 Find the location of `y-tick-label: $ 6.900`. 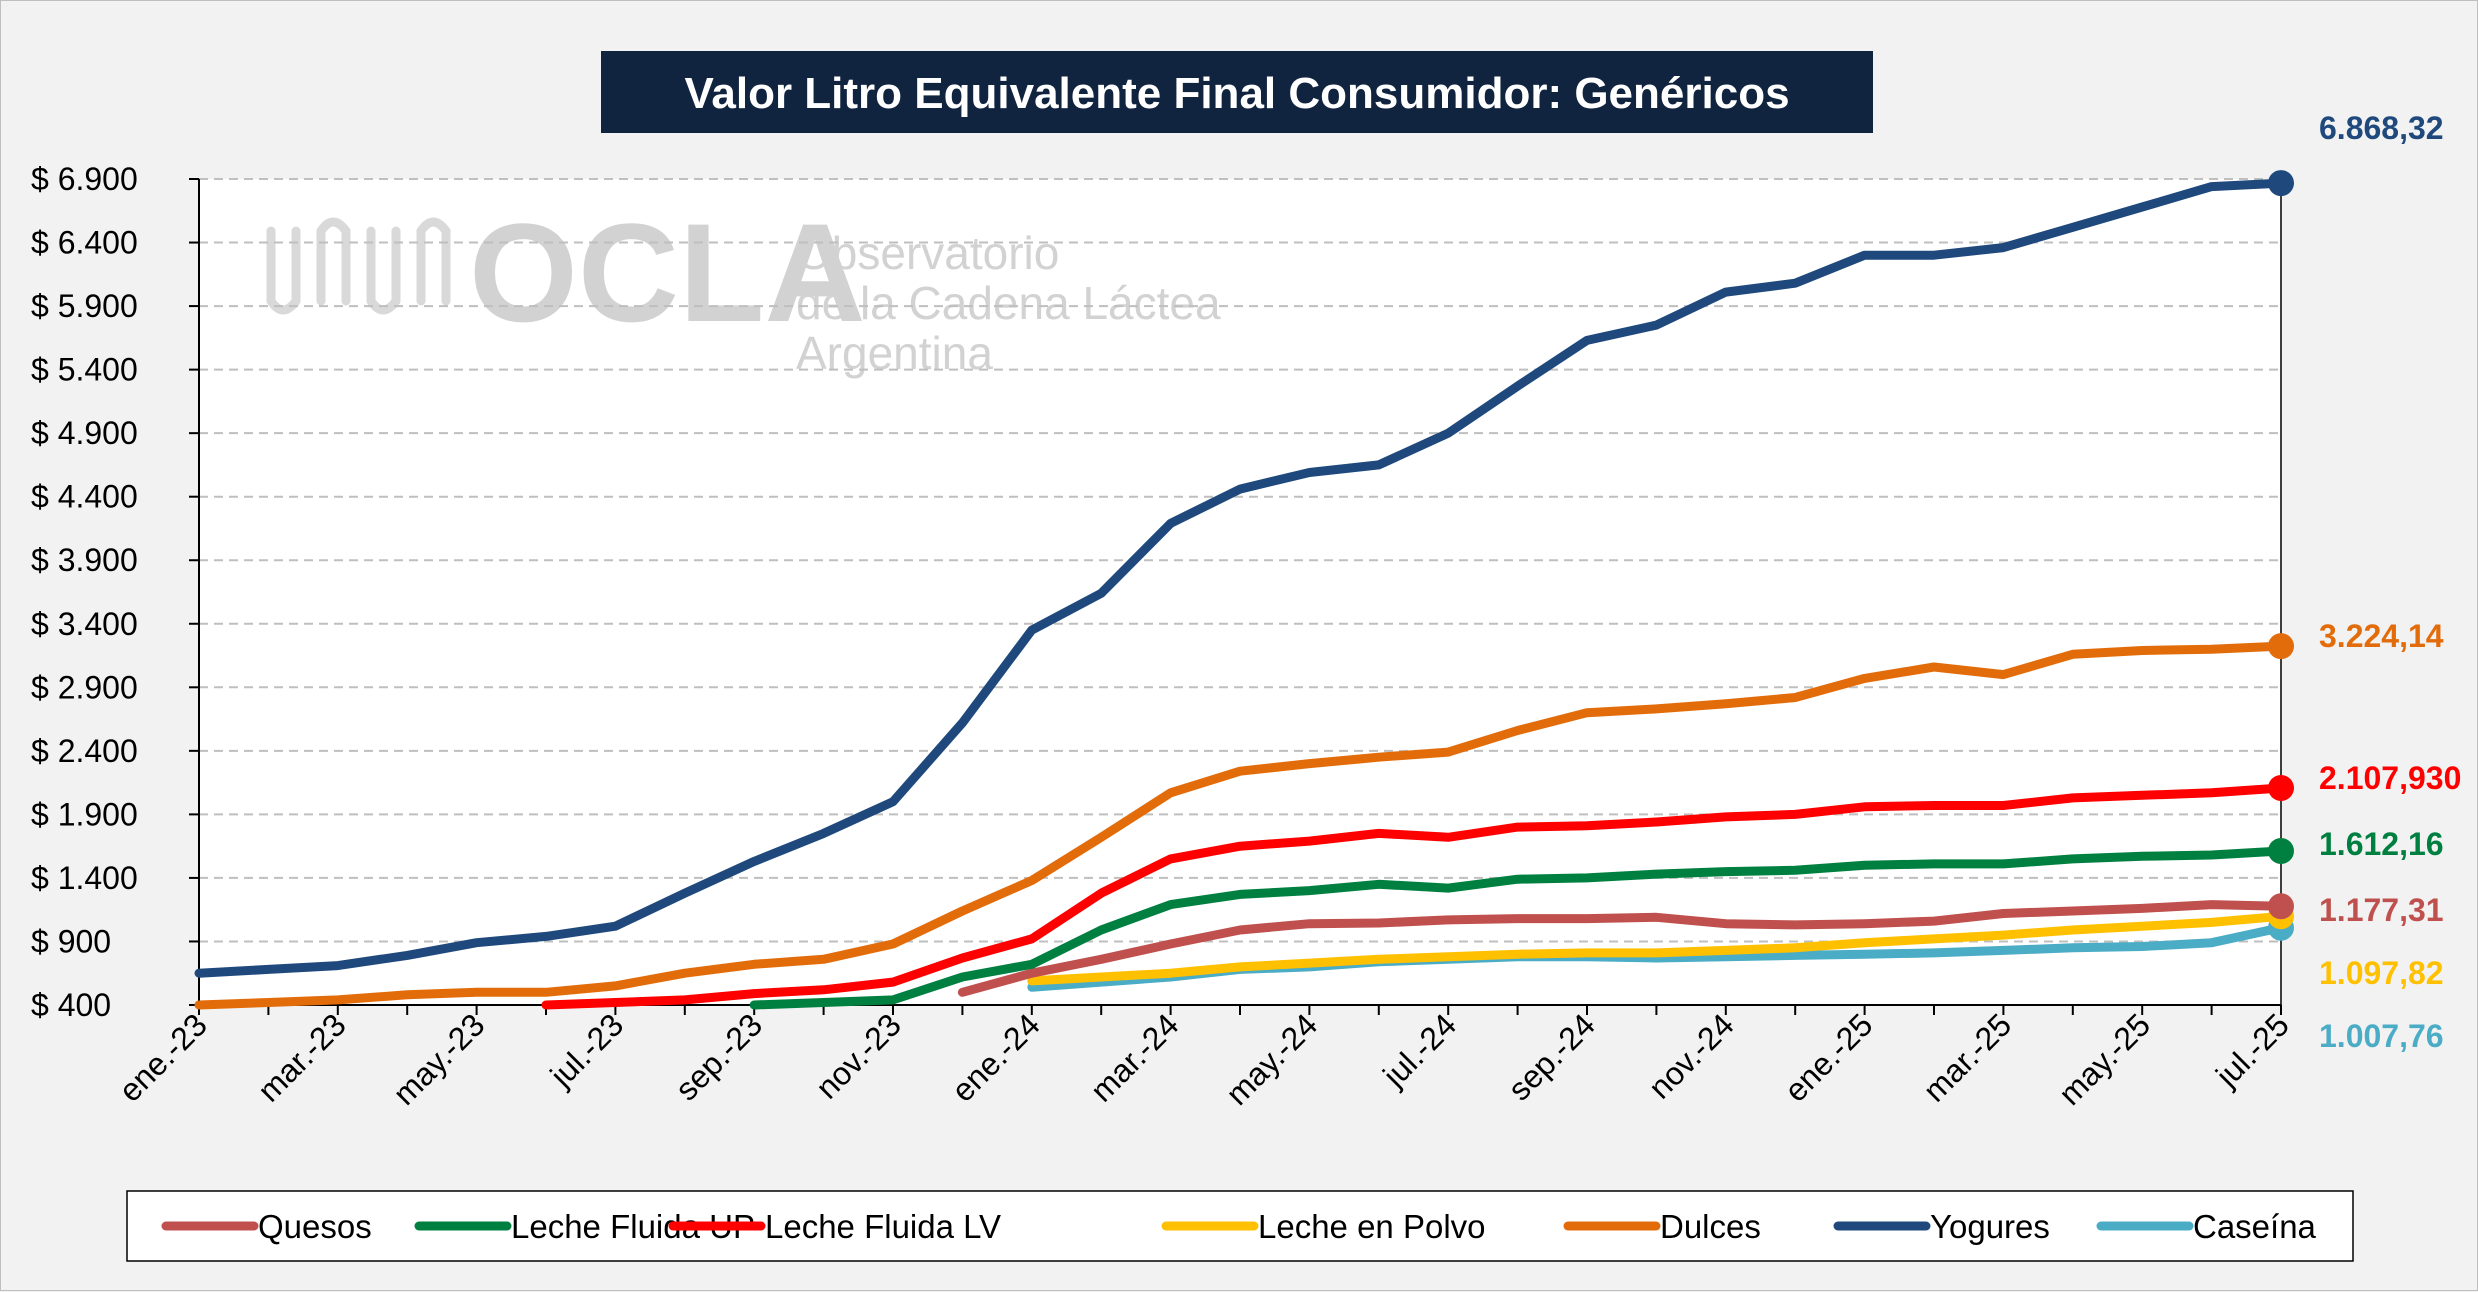

y-tick-label: $ 6.900 is located at coordinates (84, 179).